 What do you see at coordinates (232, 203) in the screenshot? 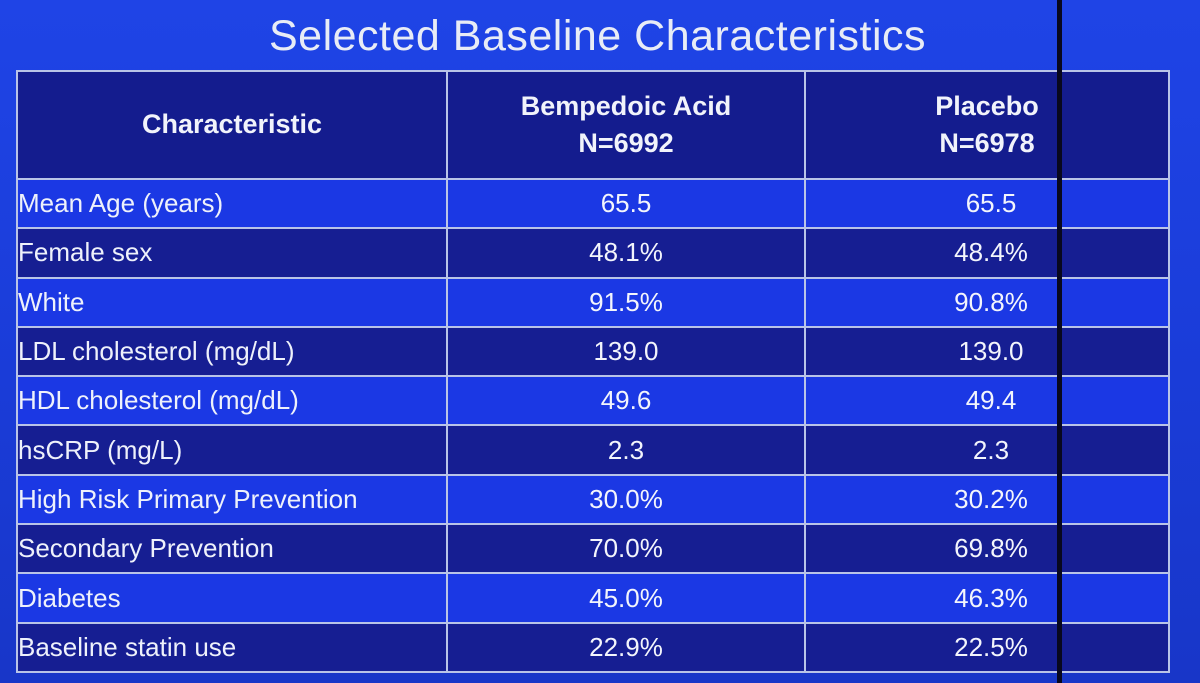
I see `row-label: Mean Age (years)` at bounding box center [232, 203].